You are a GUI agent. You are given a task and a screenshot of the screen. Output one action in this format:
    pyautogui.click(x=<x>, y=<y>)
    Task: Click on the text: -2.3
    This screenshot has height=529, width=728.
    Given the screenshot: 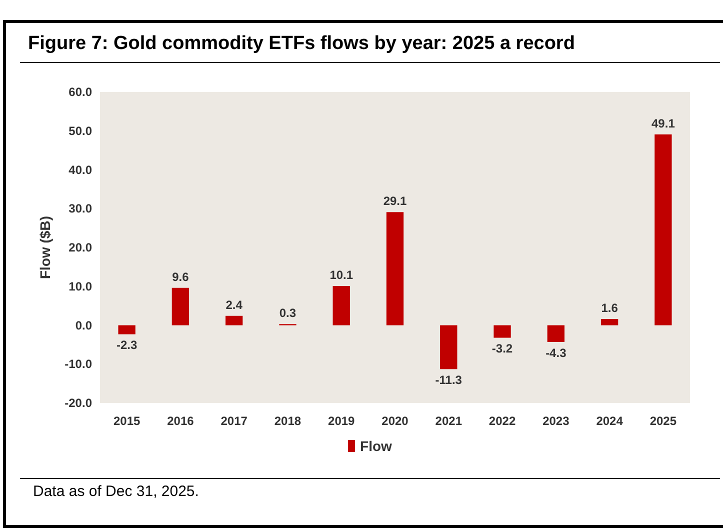 What is the action you would take?
    pyautogui.click(x=127, y=345)
    